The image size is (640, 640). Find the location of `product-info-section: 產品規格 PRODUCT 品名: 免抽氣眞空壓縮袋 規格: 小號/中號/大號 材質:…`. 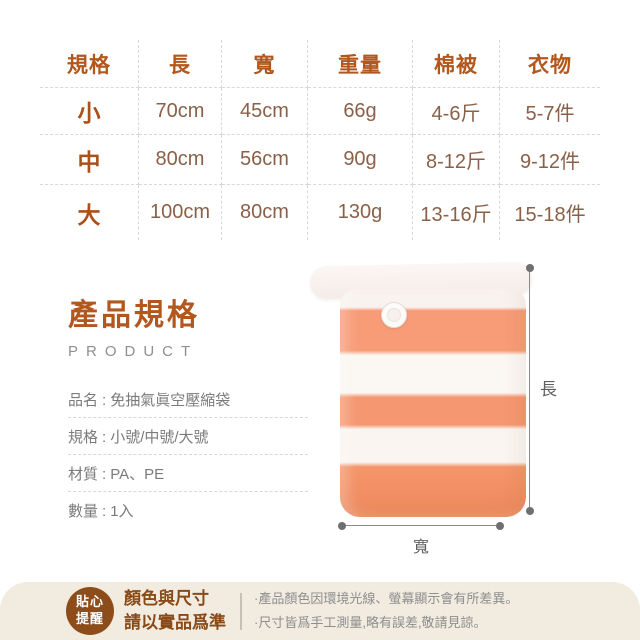

product-info-section: 產品規格 PRODUCT 品名: 免抽氣眞空壓縮袋 規格: 小號/中號/大號 材質:… is located at coordinates (188, 409).